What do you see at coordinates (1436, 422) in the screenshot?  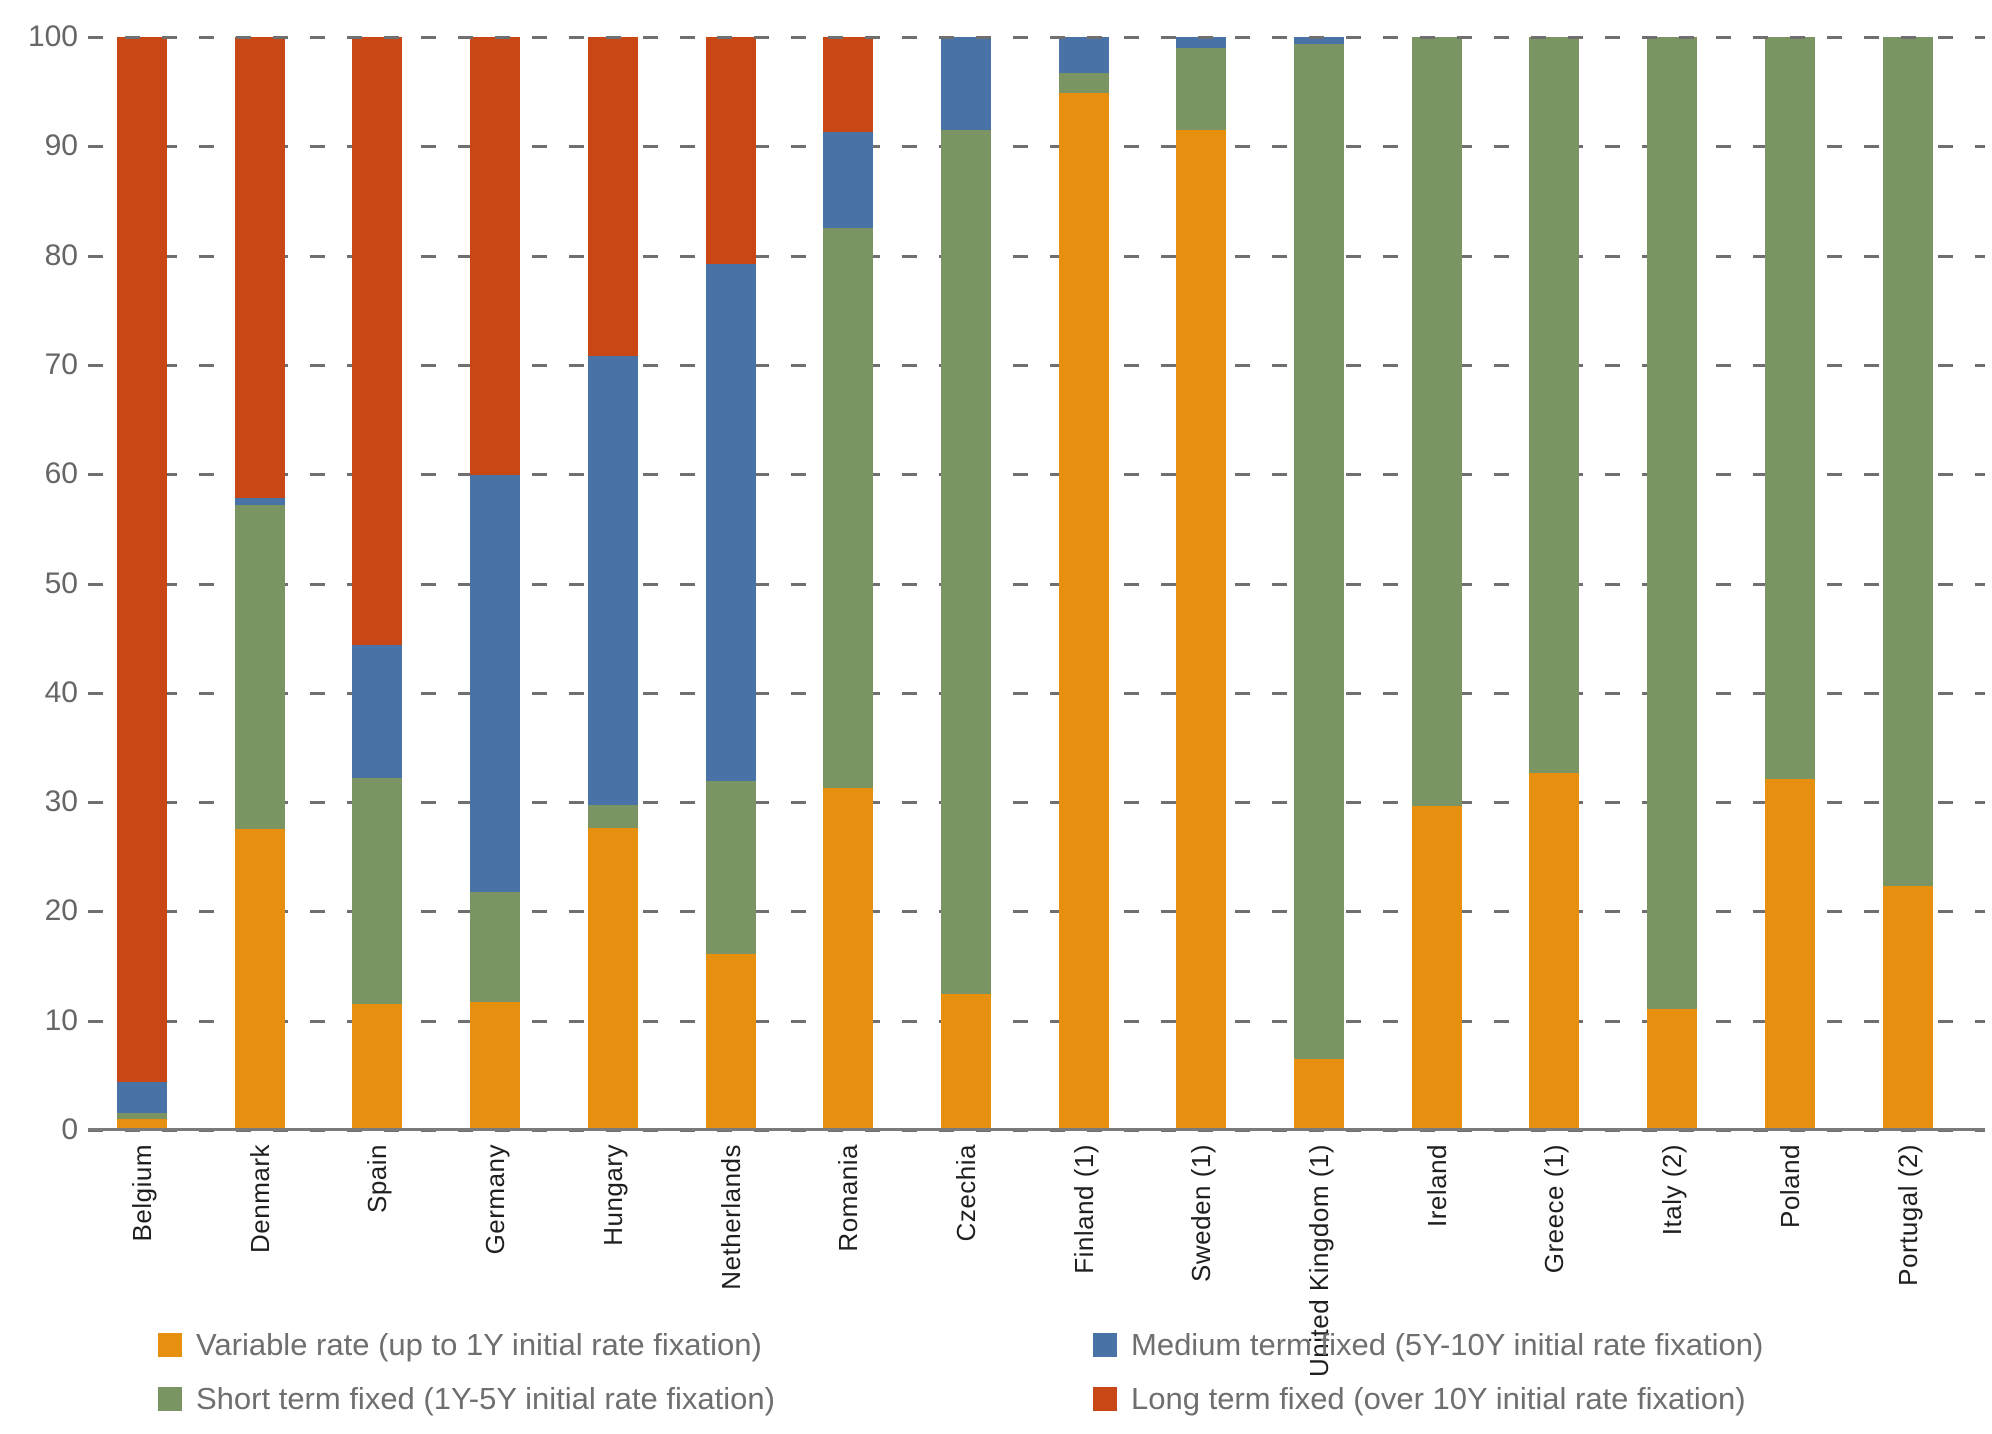 I see `bar-segment-short-ireland` at bounding box center [1436, 422].